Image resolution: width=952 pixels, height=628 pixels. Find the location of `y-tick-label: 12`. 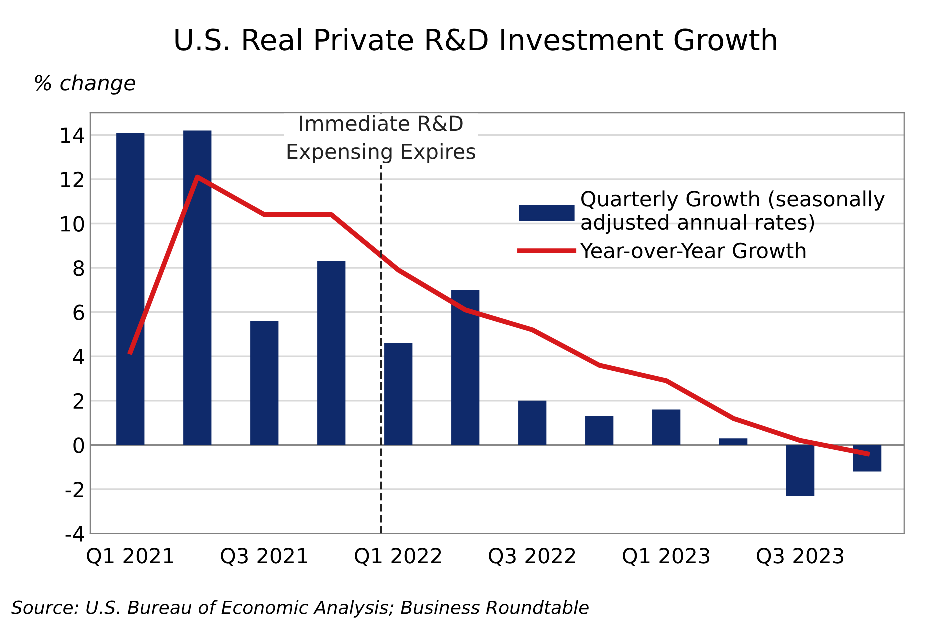

y-tick-label: 12 is located at coordinates (72, 180).